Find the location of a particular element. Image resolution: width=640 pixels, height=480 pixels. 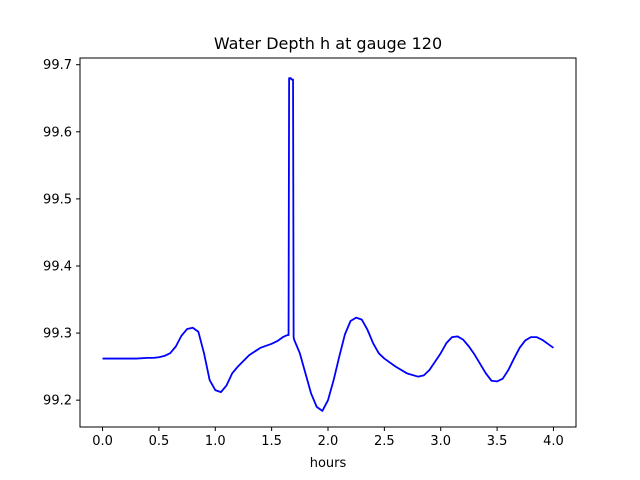

y-tick-label: 99.3 is located at coordinates (57, 334).